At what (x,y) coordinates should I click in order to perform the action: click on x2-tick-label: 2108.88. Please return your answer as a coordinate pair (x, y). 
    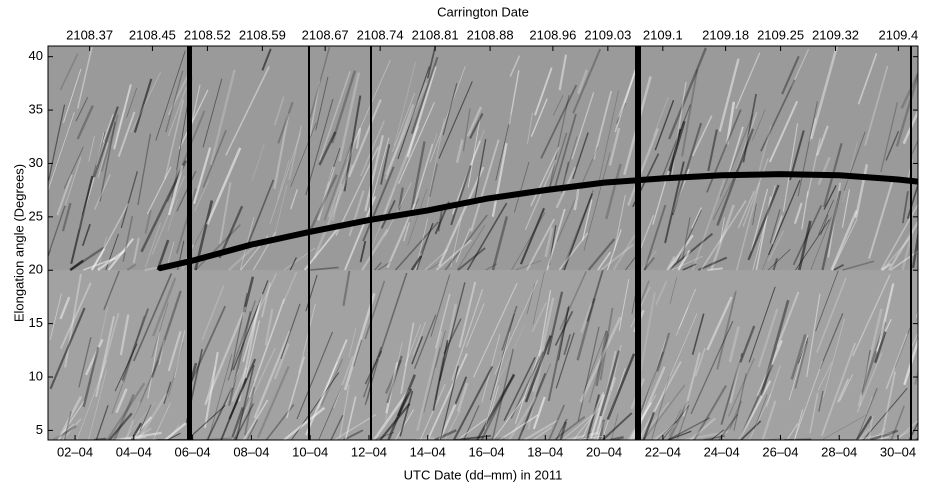
    Looking at the image, I should click on (490, 34).